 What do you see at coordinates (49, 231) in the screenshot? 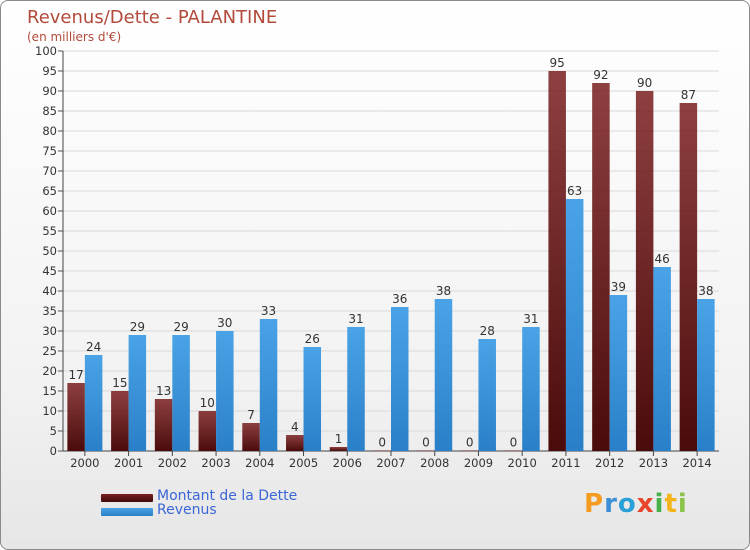
I see `y-tick-label: 55` at bounding box center [49, 231].